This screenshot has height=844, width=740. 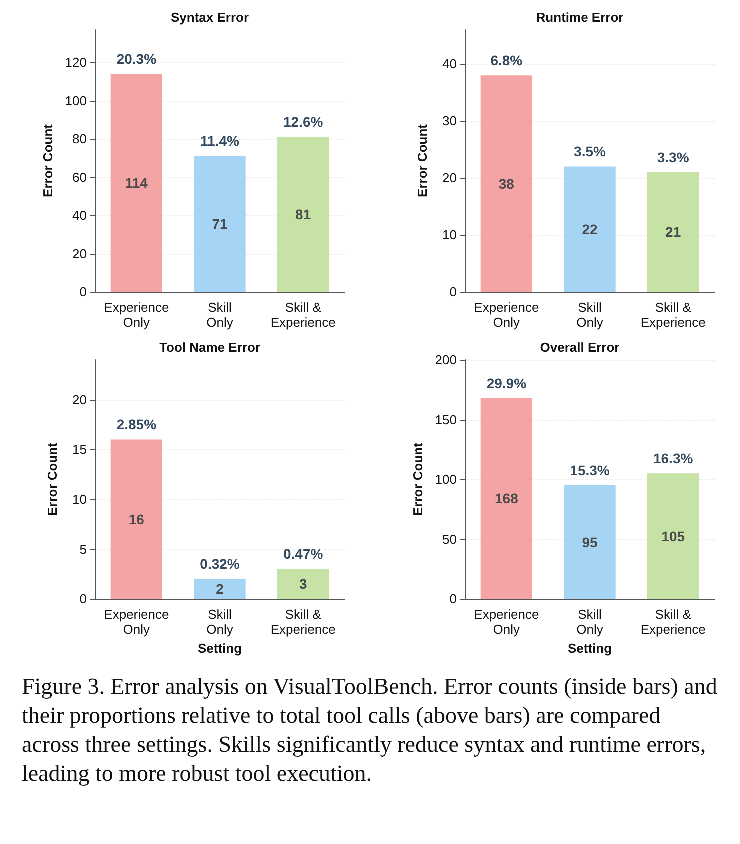 What do you see at coordinates (673, 157) in the screenshot?
I see `annotation: 3.3%` at bounding box center [673, 157].